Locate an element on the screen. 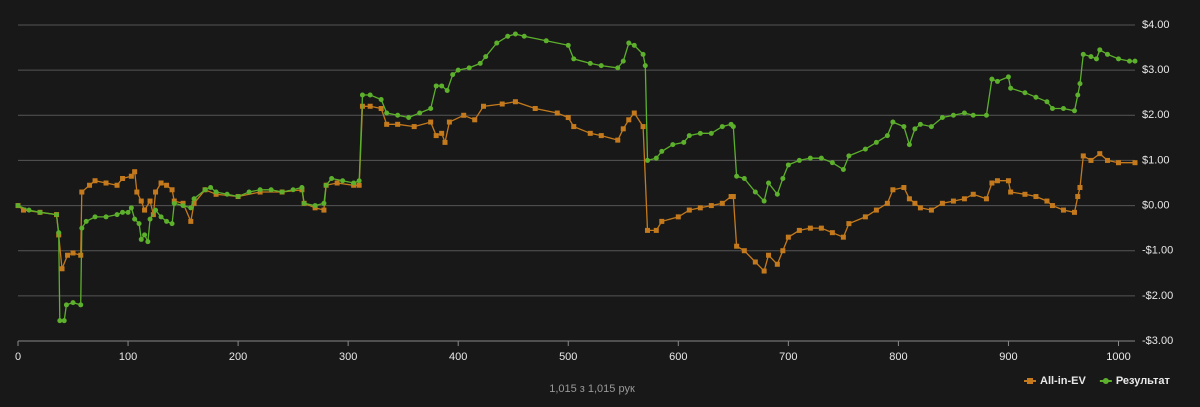  legend-label: Результат is located at coordinates (1143, 381).